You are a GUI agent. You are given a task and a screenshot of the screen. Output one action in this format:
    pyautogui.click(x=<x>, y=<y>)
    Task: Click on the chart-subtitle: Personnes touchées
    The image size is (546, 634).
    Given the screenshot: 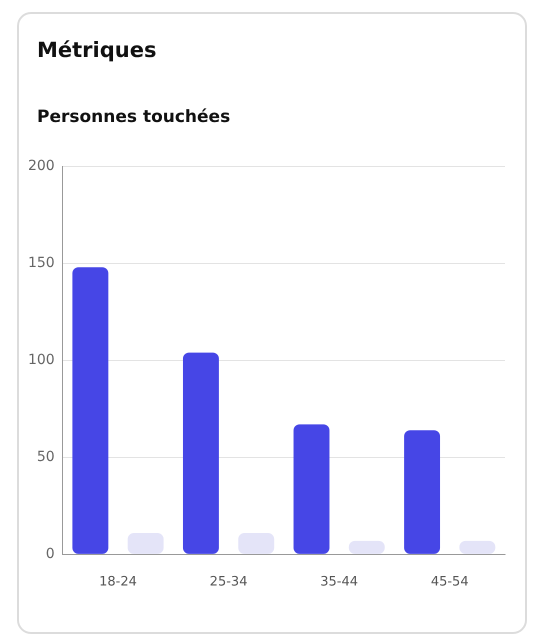 What is the action you would take?
    pyautogui.click(x=133, y=117)
    